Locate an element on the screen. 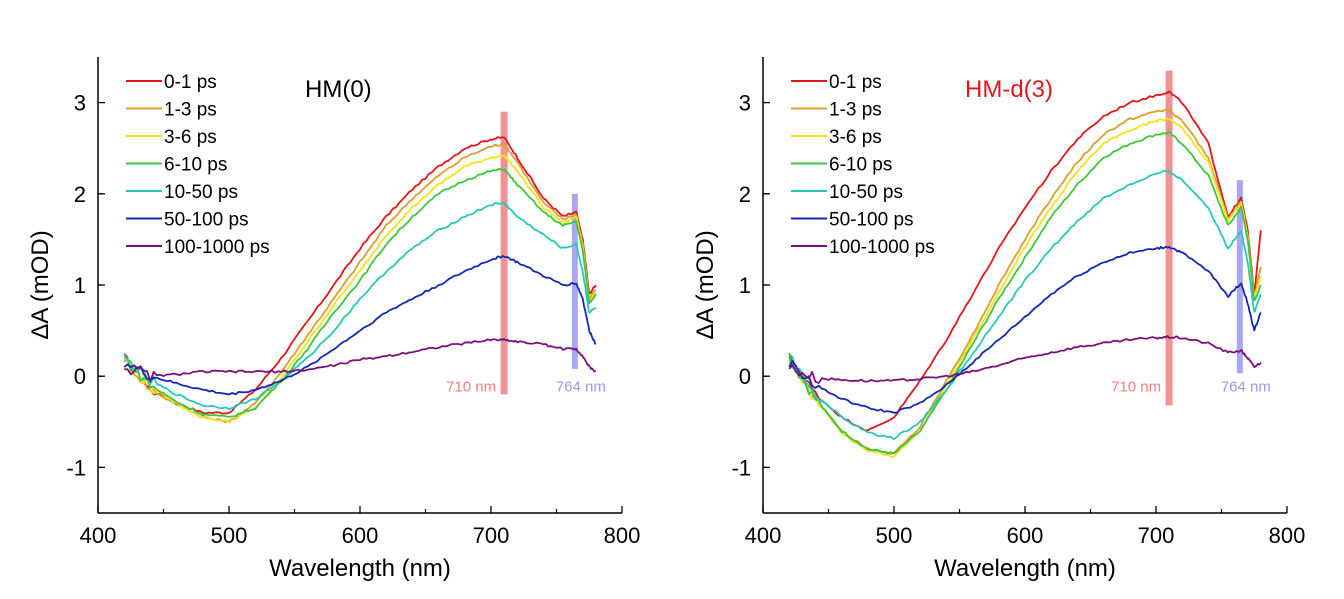 The width and height of the screenshot is (1344, 599). chart-title: HM-d(3) is located at coordinates (1009, 89).